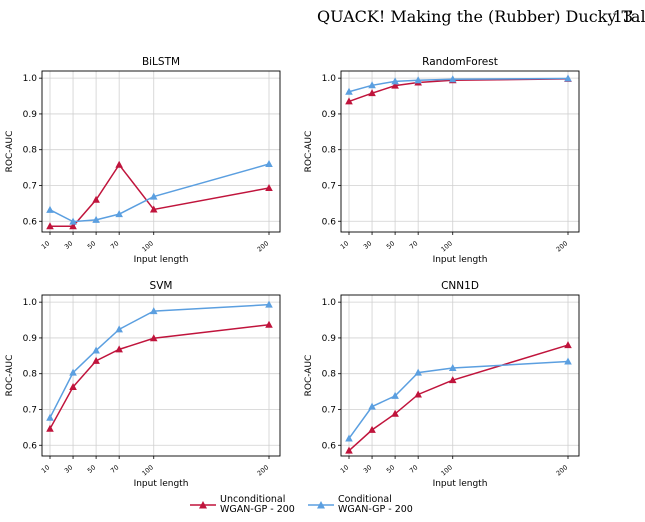  I want to click on page-header: QUACK! Making the (Rubber) Ducky Talk 13, so click(322, 20).